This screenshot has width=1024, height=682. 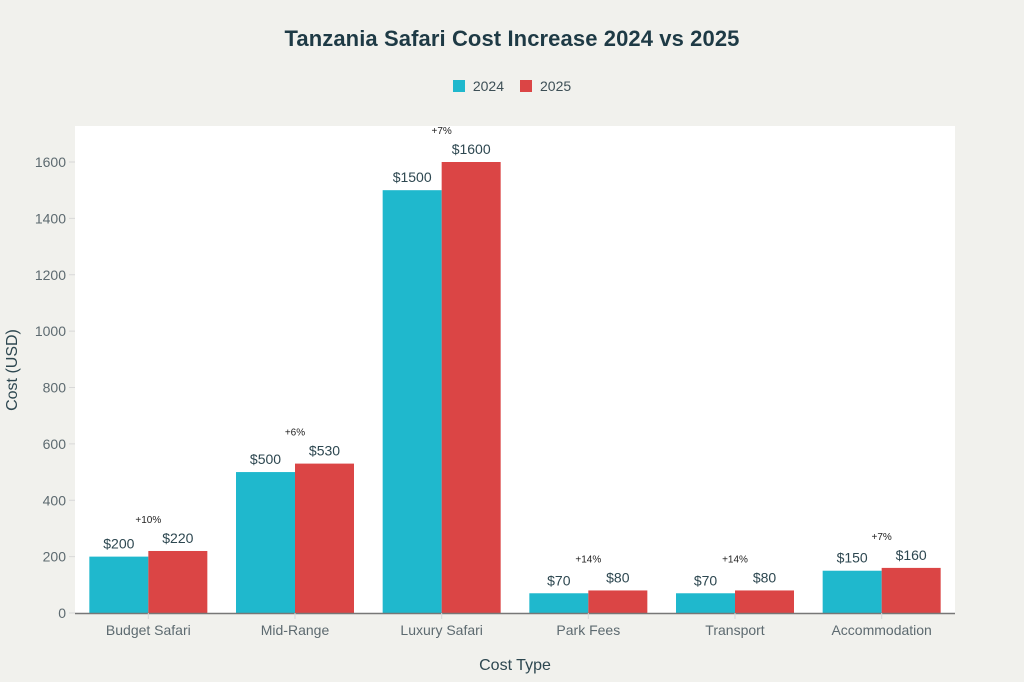 I want to click on legend-item-2025: 2025, so click(x=545, y=86).